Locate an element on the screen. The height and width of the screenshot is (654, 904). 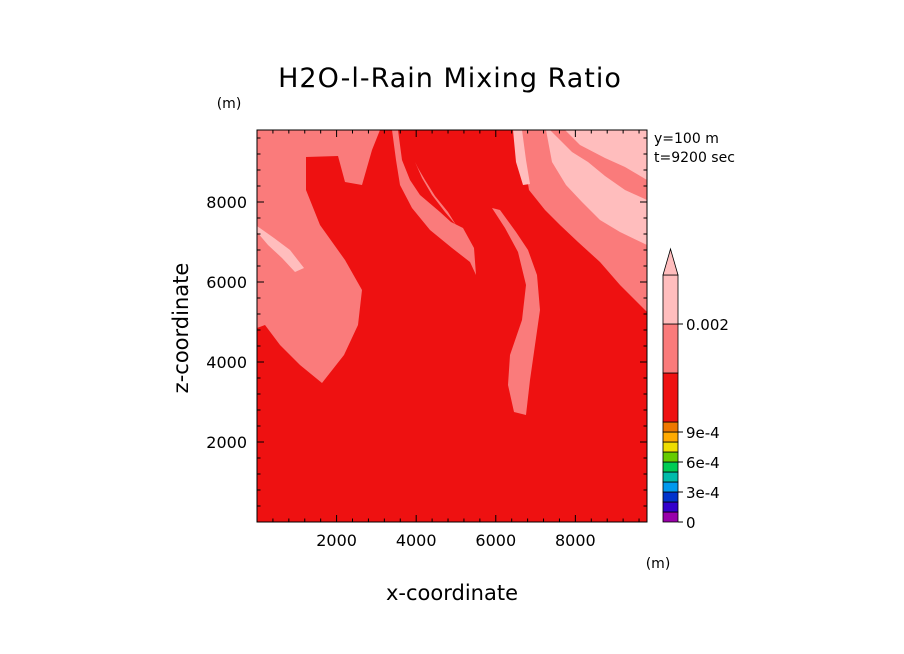
annotation-y-slice: y=100 m is located at coordinates (686, 139).